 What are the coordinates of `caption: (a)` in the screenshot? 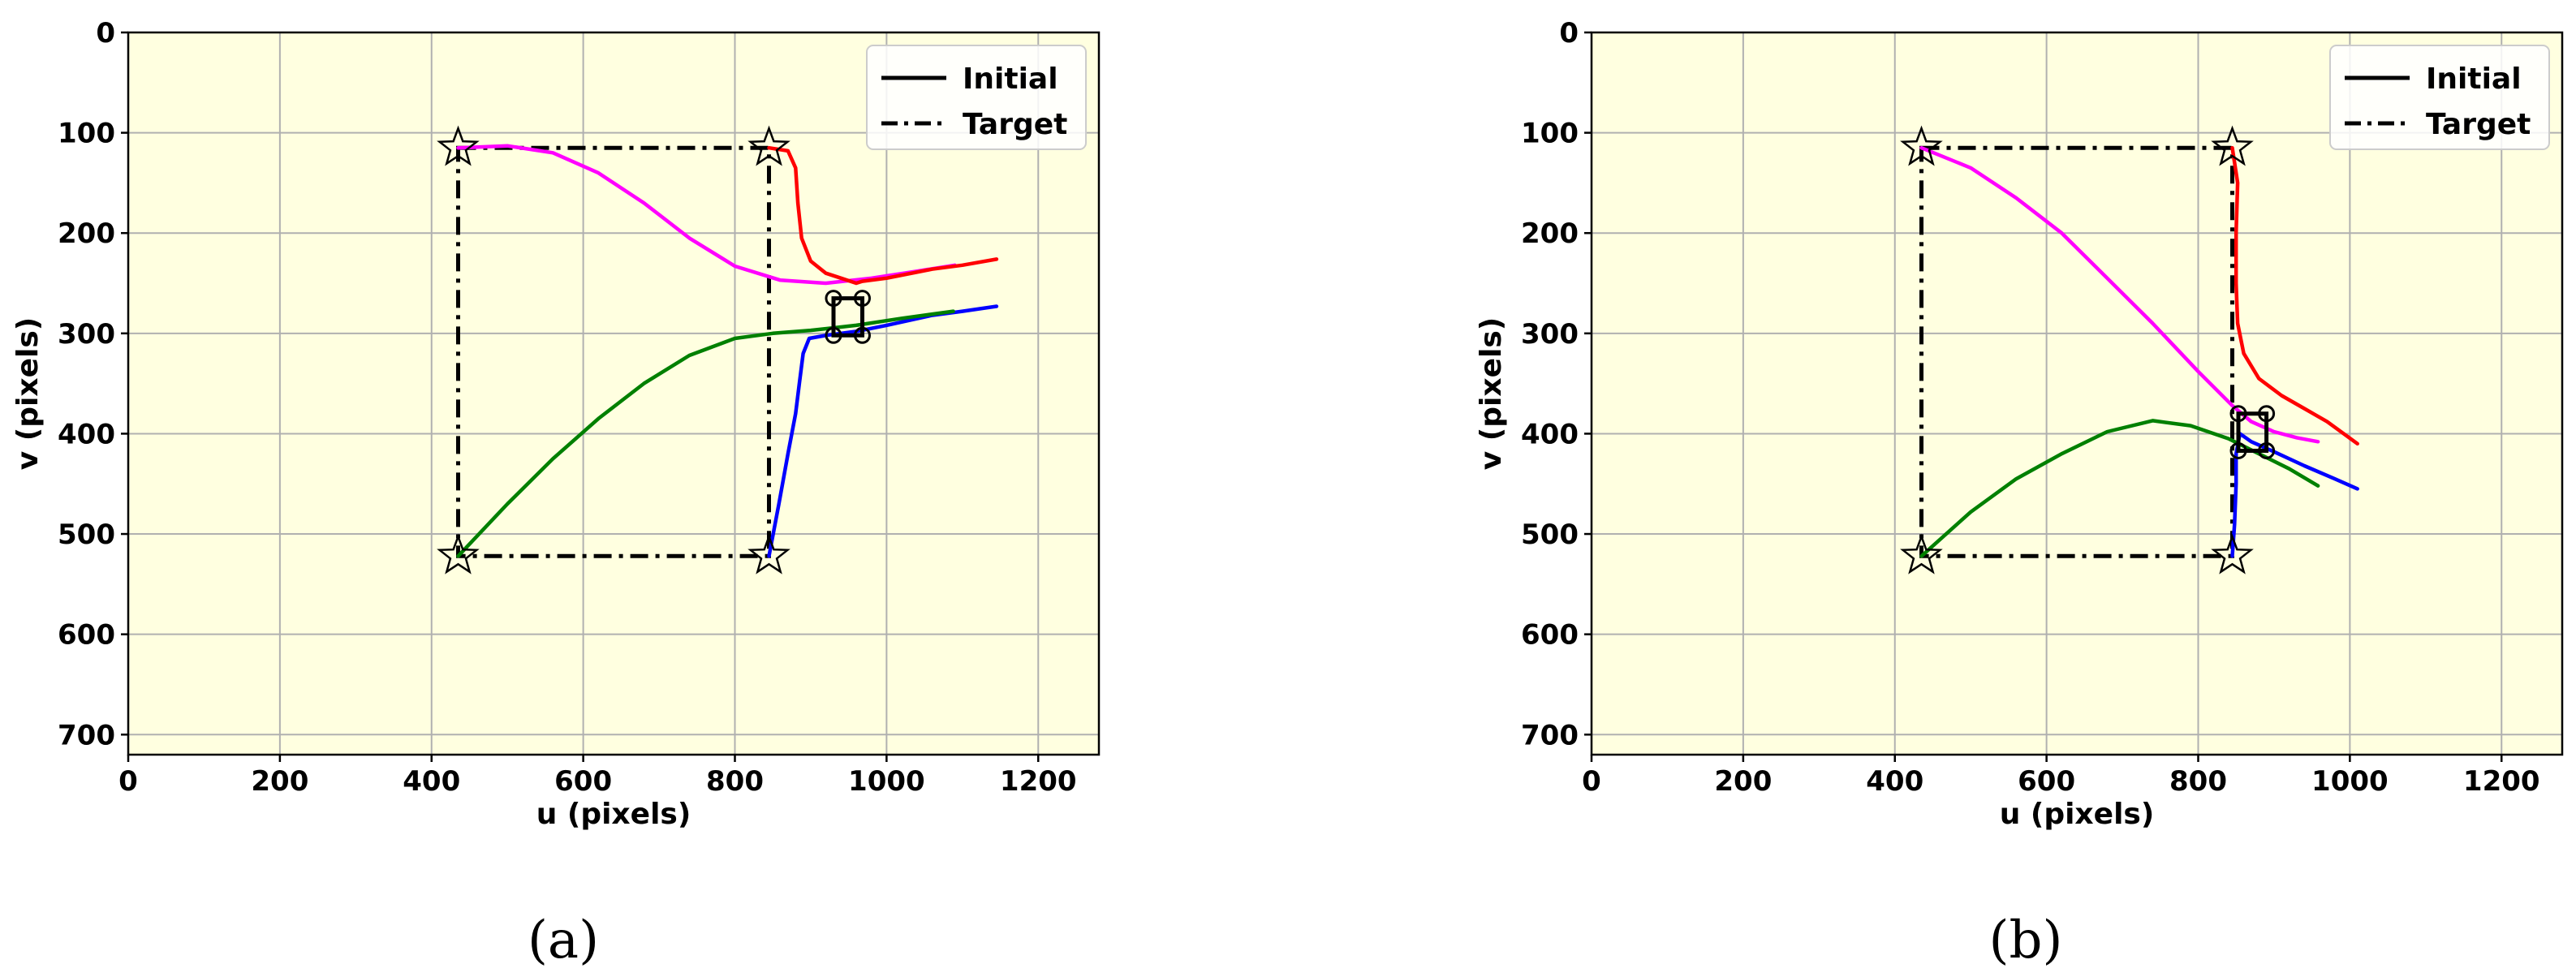 It's located at (563, 941).